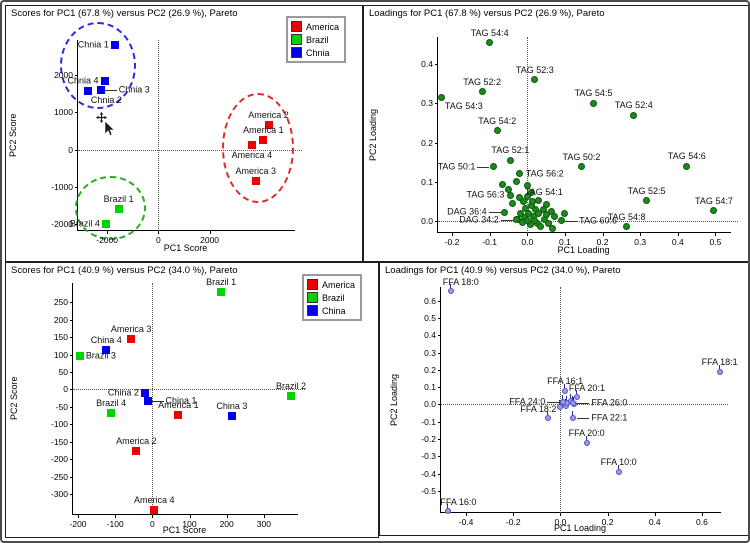 The height and width of the screenshot is (543, 750). What do you see at coordinates (315, 52) in the screenshot?
I see `legend-row: Chnia` at bounding box center [315, 52].